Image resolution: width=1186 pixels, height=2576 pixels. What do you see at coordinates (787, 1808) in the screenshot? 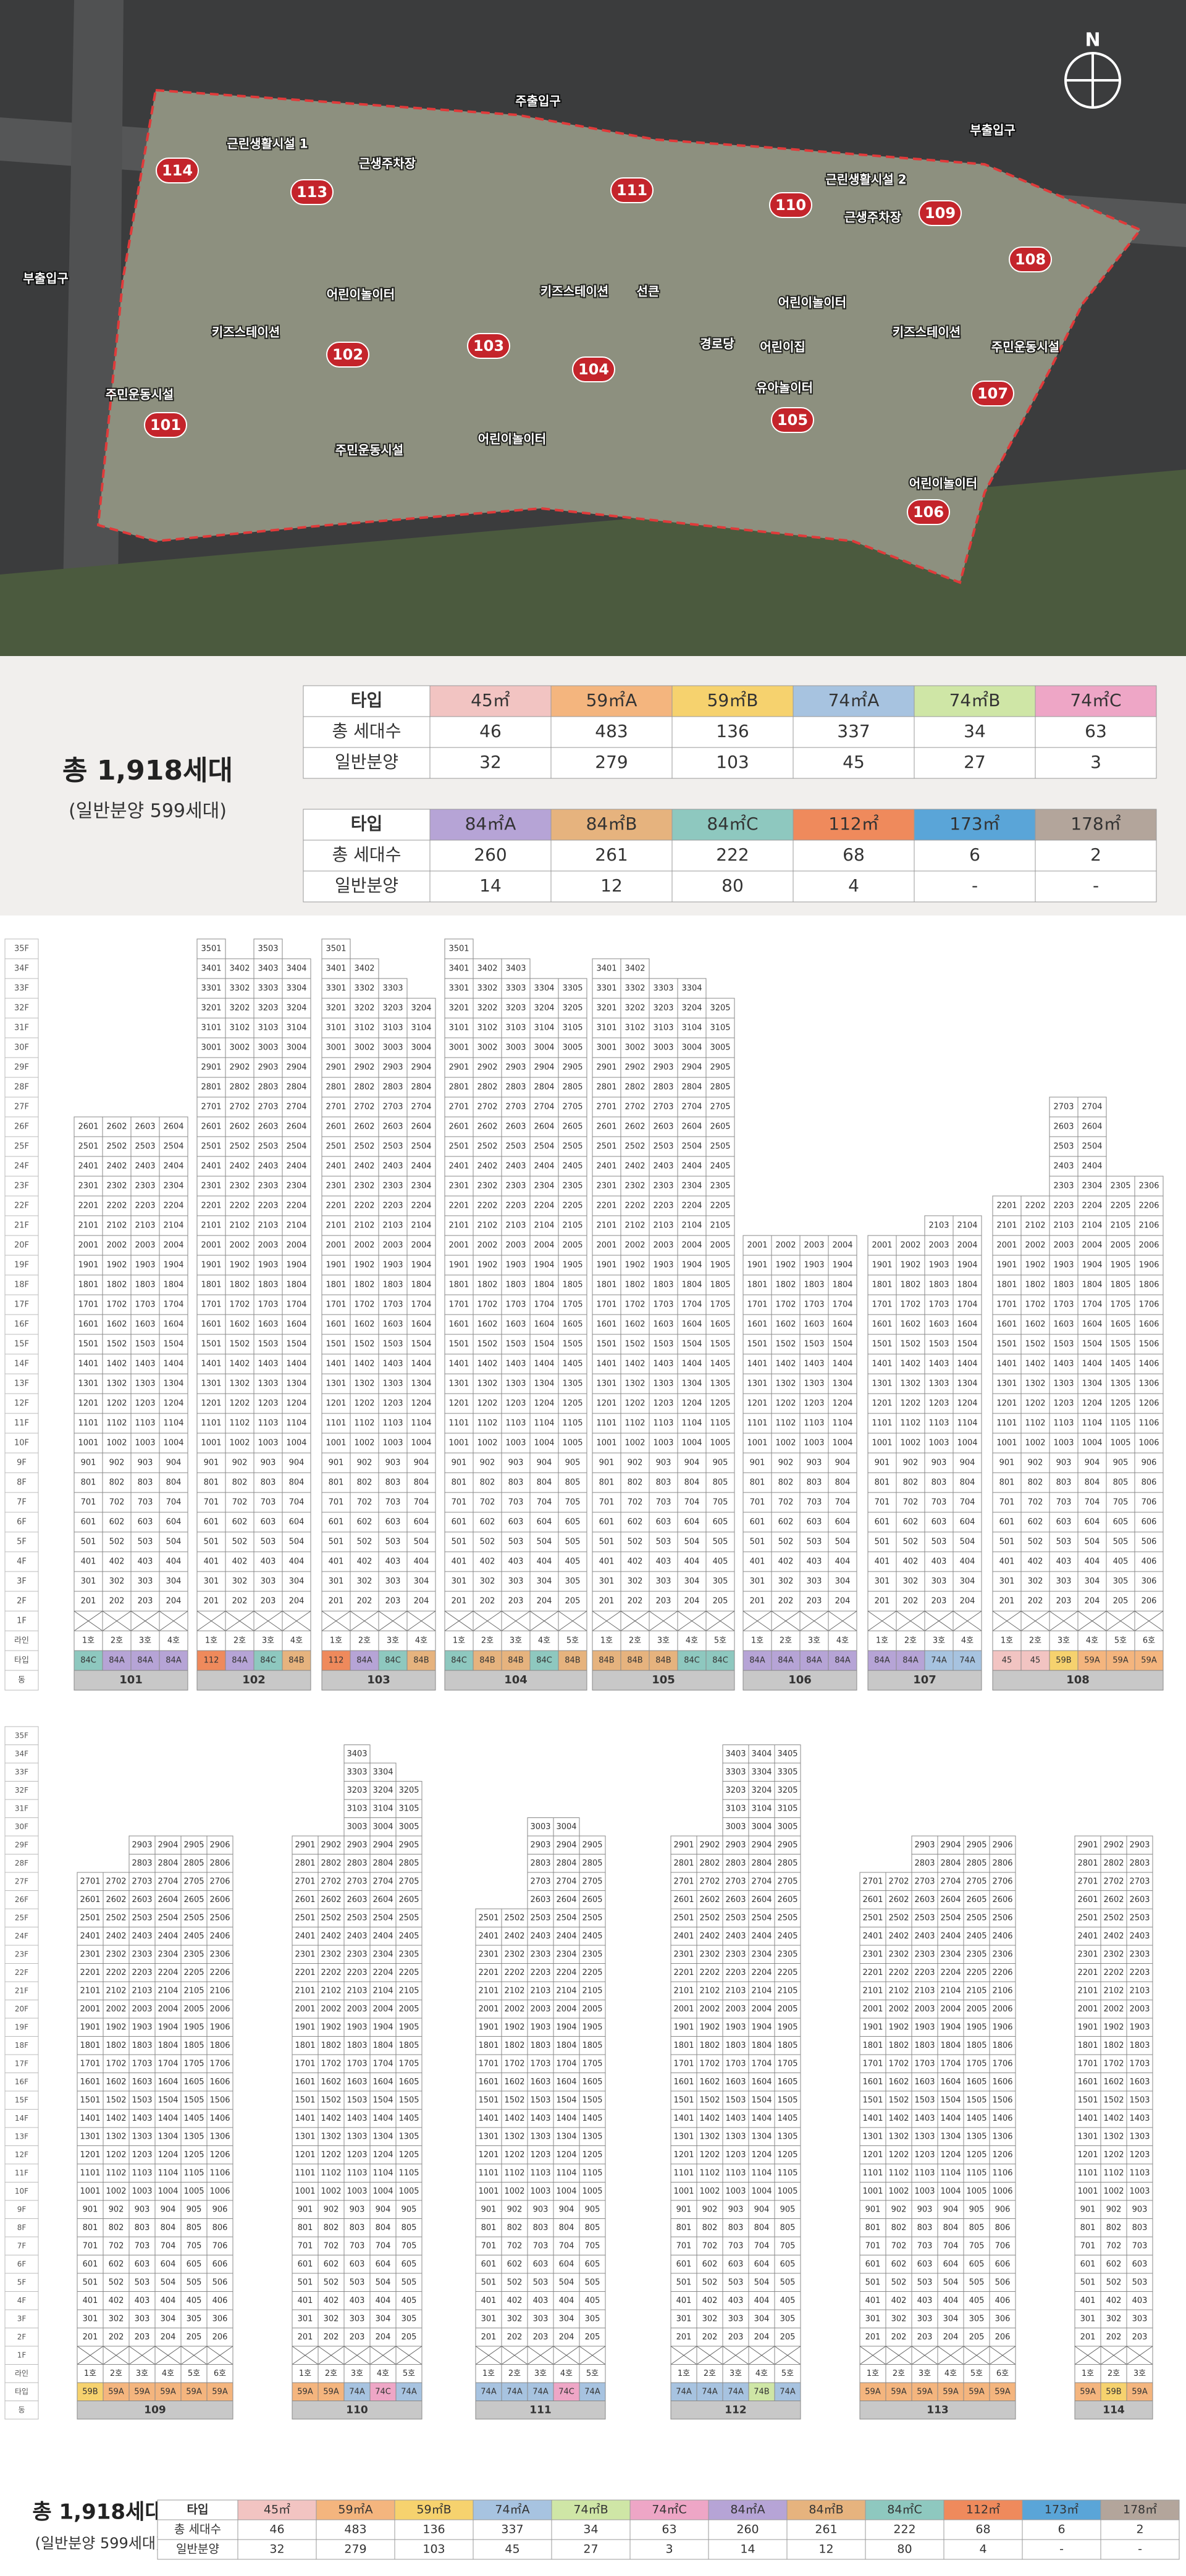
I see `unit-number: 3105` at bounding box center [787, 1808].